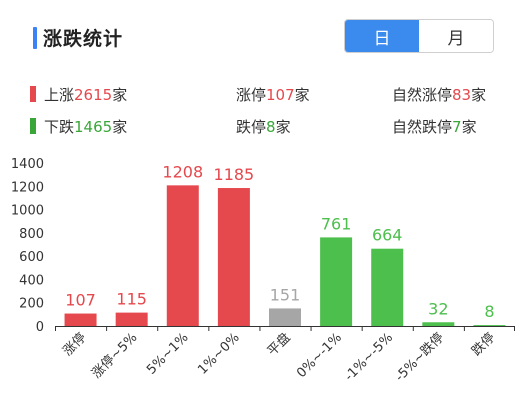 This screenshot has height=403, width=526. I want to click on stat-limit-up: 涨停107家, so click(273, 94).